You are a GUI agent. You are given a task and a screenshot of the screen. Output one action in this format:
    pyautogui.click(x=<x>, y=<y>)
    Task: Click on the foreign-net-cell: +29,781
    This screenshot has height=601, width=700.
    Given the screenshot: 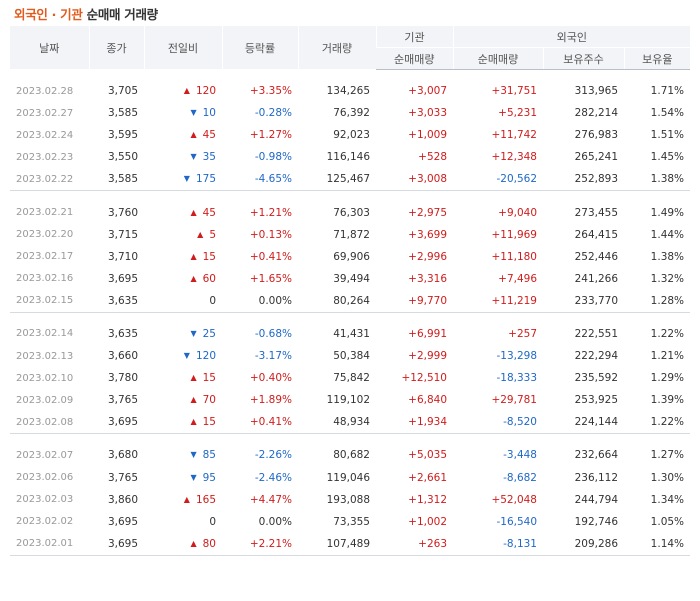 What is the action you would take?
    pyautogui.click(x=514, y=400)
    